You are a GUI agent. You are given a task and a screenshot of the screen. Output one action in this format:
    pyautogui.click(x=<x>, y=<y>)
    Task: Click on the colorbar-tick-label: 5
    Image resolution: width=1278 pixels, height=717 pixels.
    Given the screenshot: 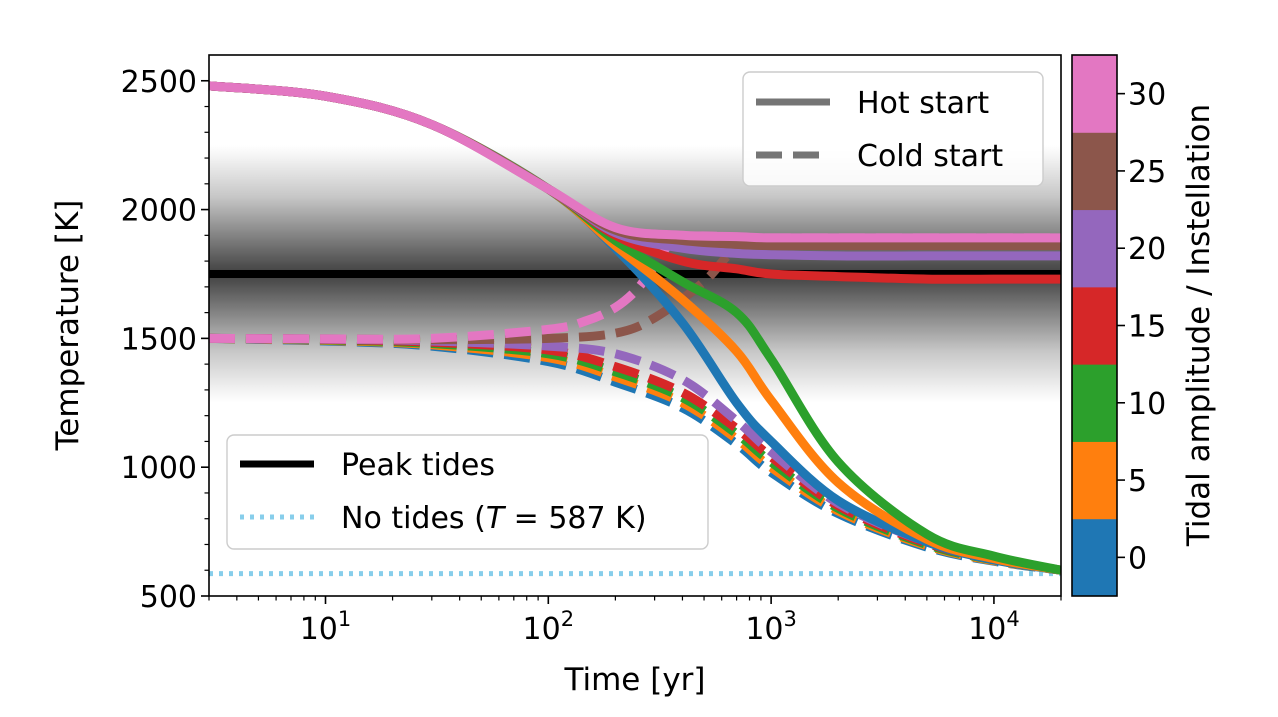 What is the action you would take?
    pyautogui.click(x=1137, y=481)
    